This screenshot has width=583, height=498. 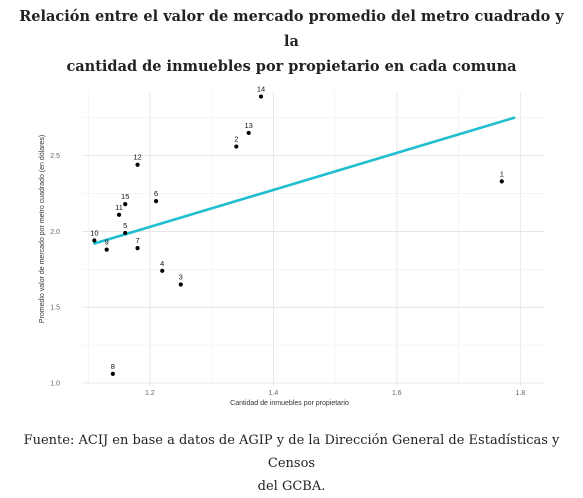 What do you see at coordinates (289, 403) in the screenshot?
I see `x-axis-title: Cantidad de inmuebles por propietario` at bounding box center [289, 403].